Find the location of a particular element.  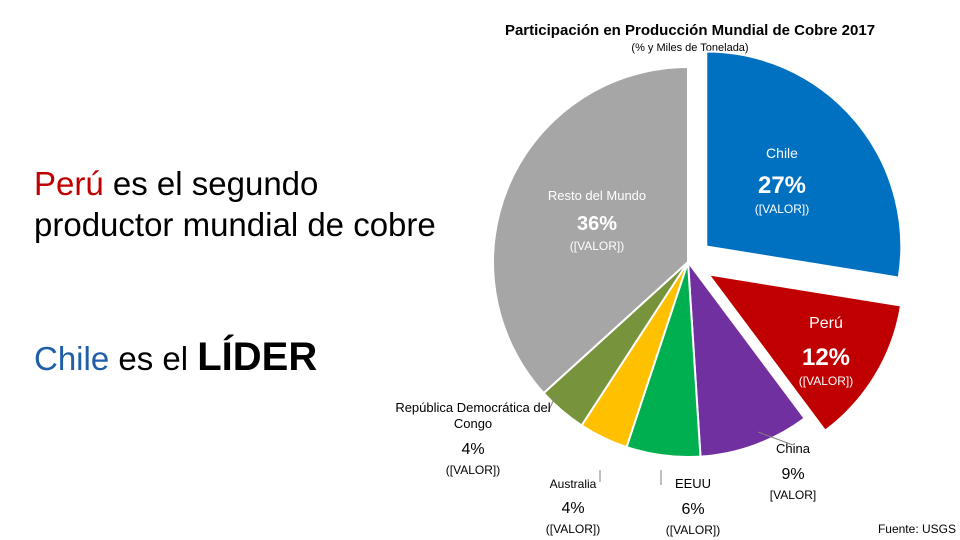

headline-chile: Chile es el LÍDER is located at coordinates (175, 358).